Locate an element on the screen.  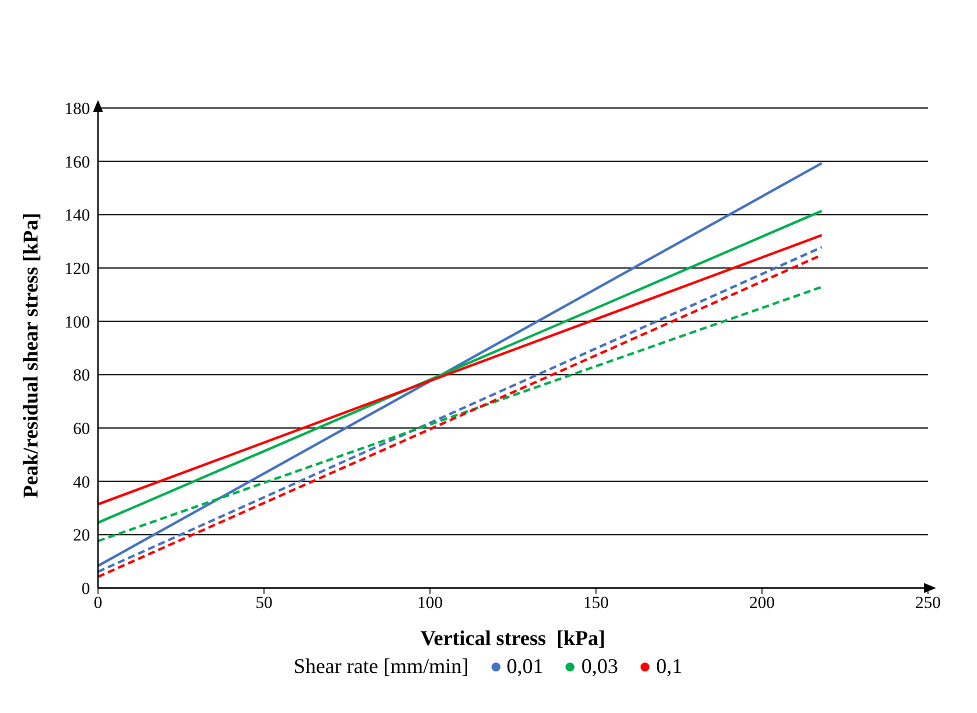
y-axis-title: Peak/residual shear stress [kPa] is located at coordinates (30, 355).